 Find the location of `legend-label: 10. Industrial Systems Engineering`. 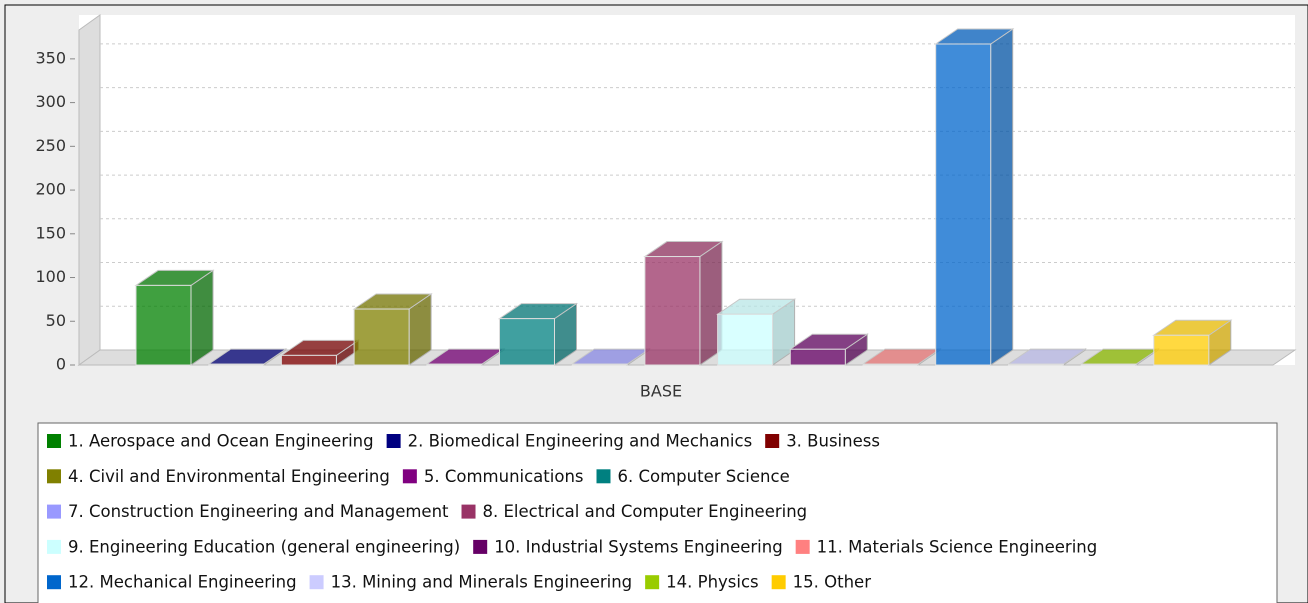

legend-label: 10. Industrial Systems Engineering is located at coordinates (638, 546).